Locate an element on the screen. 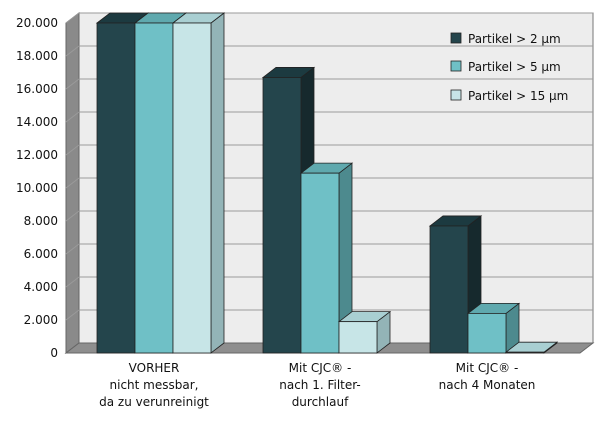 This screenshot has height=444, width=600. legend-label: Partikel > 5 µm is located at coordinates (514, 67).